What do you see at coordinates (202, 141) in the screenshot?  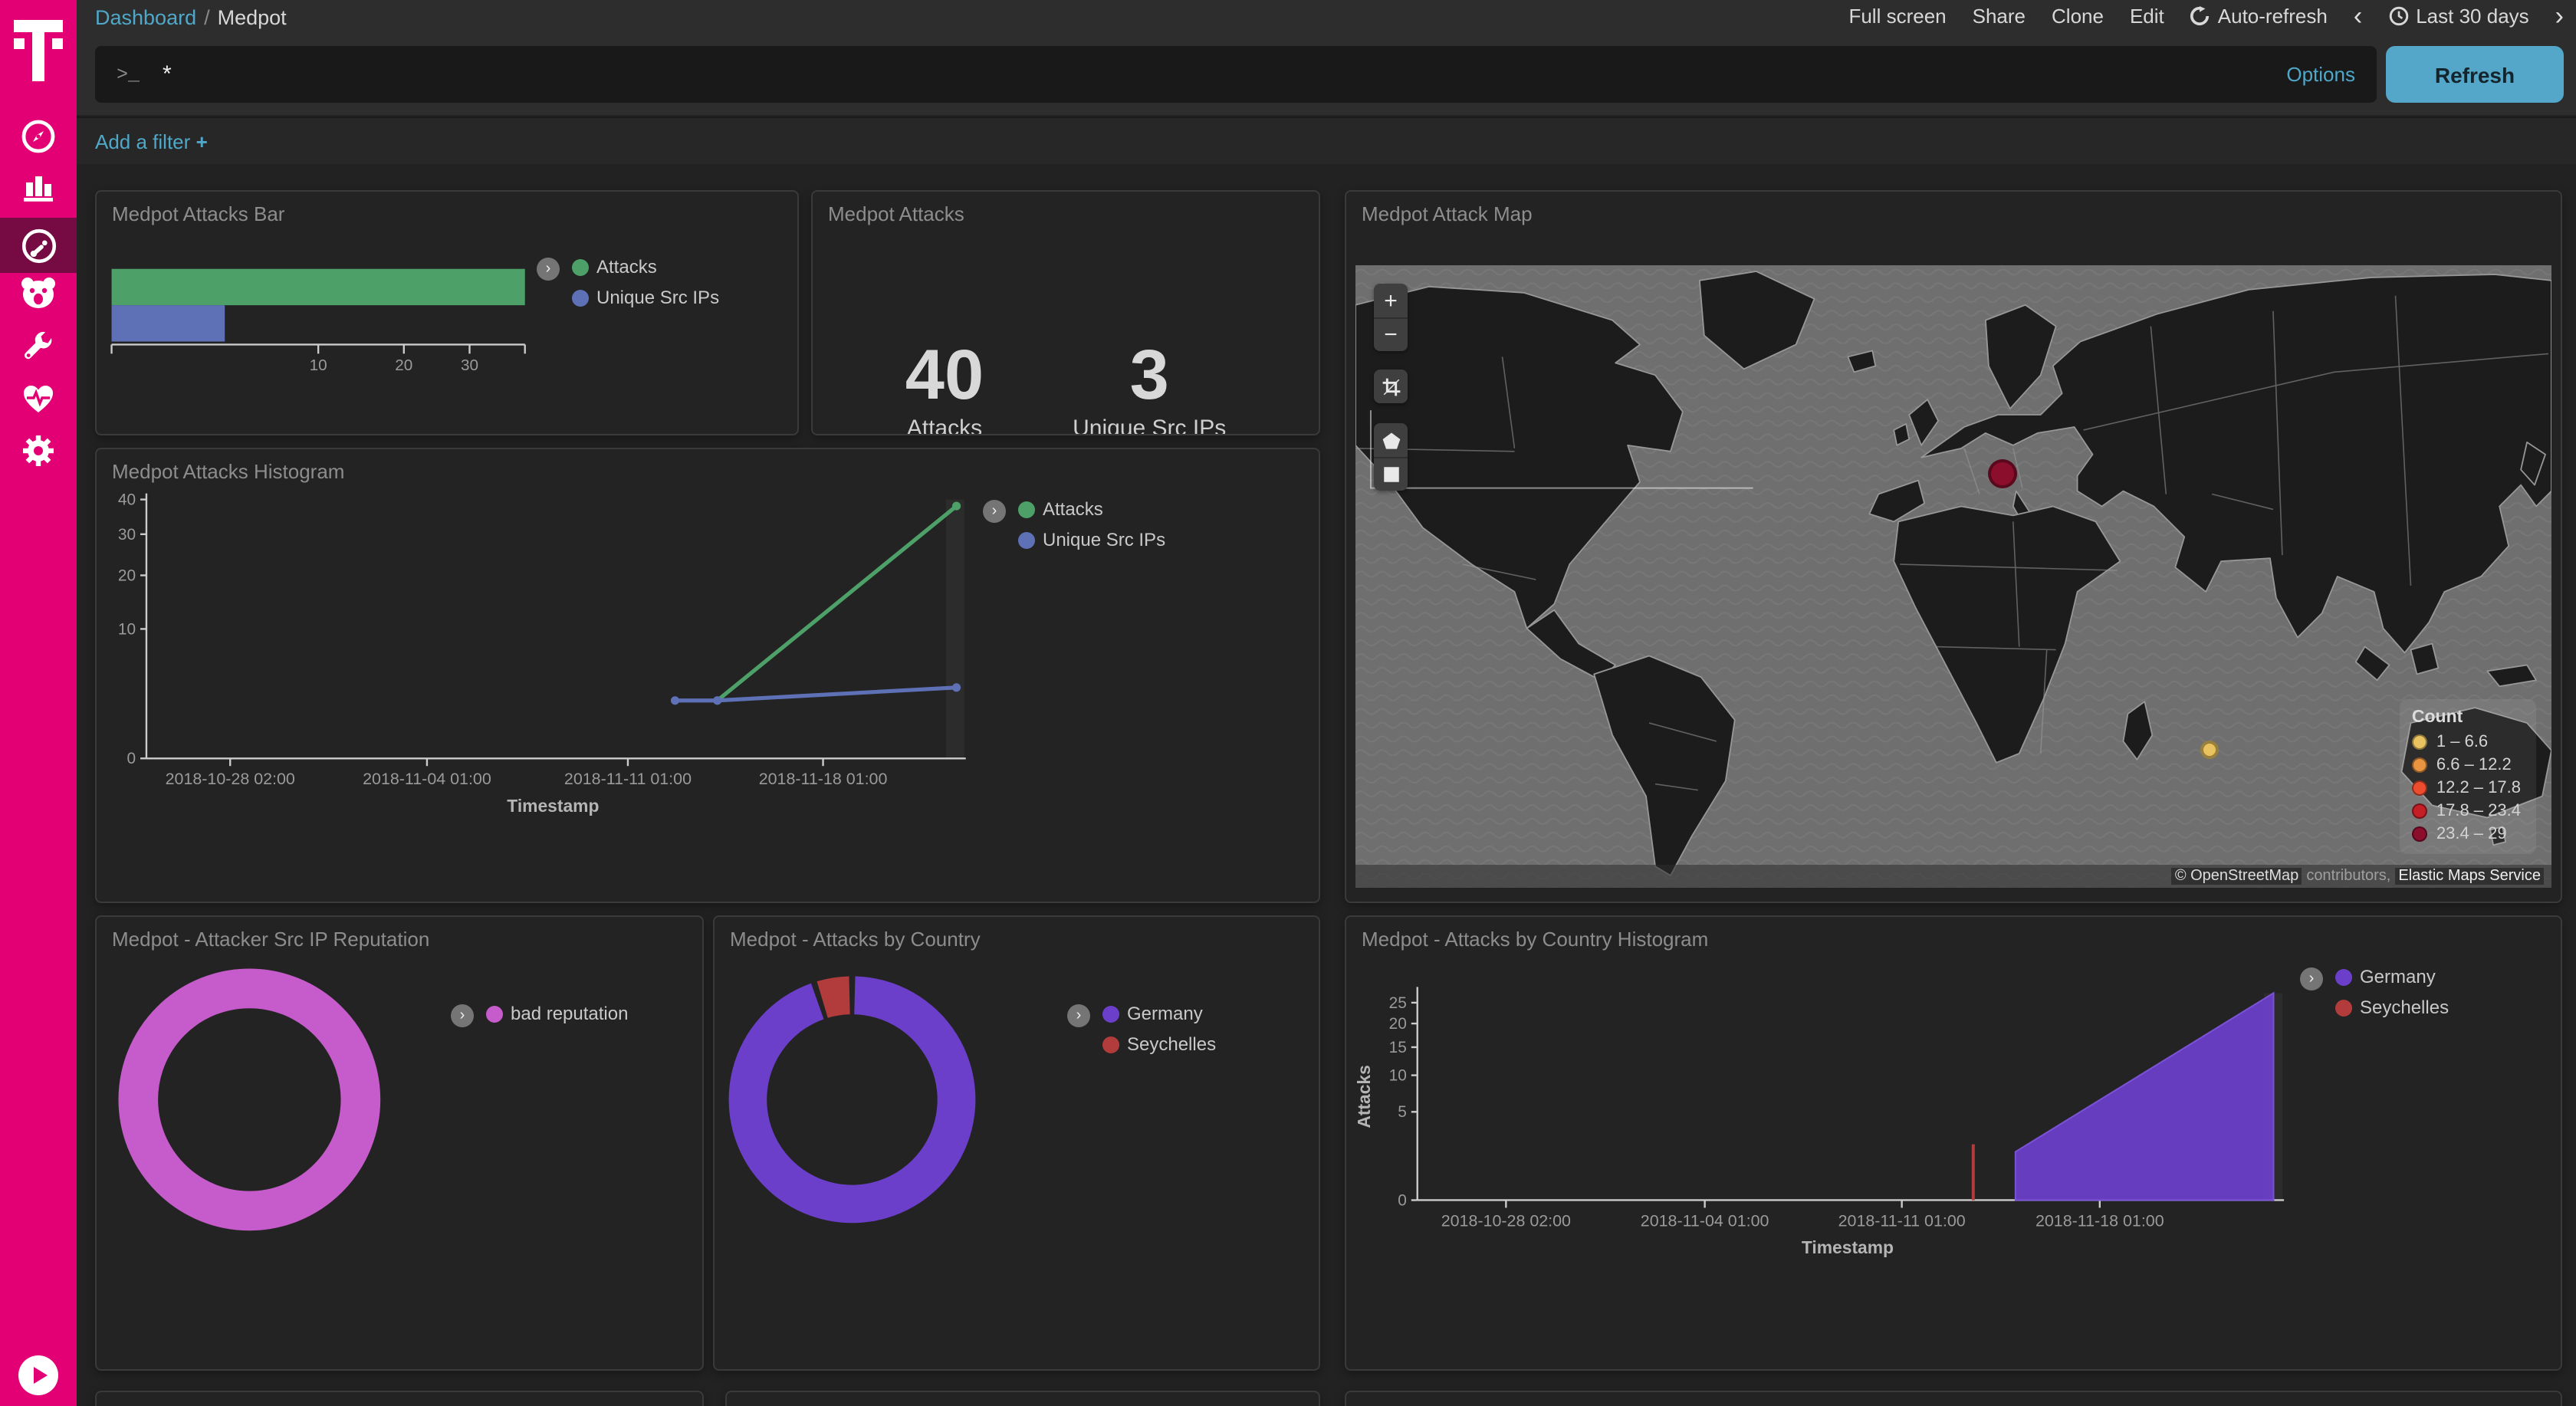 I see `plus-icon: +` at bounding box center [202, 141].